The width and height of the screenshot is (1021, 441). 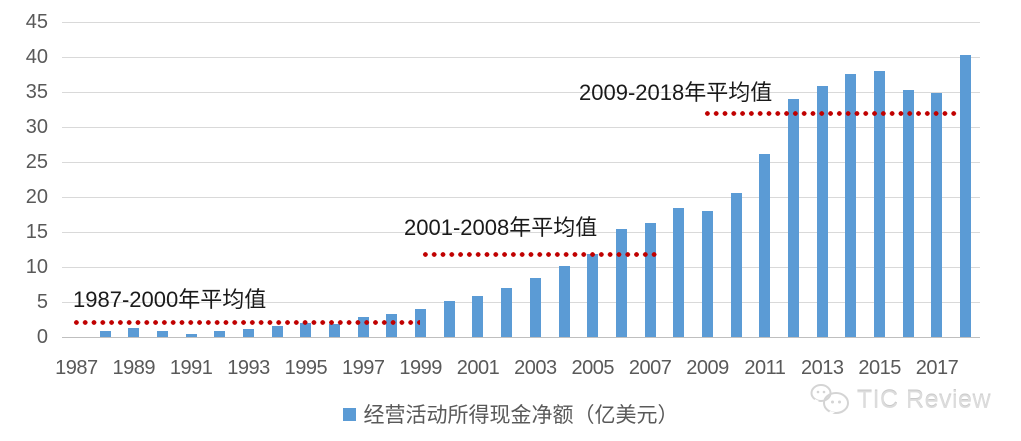 I want to click on bar-2001, so click(x=478, y=316).